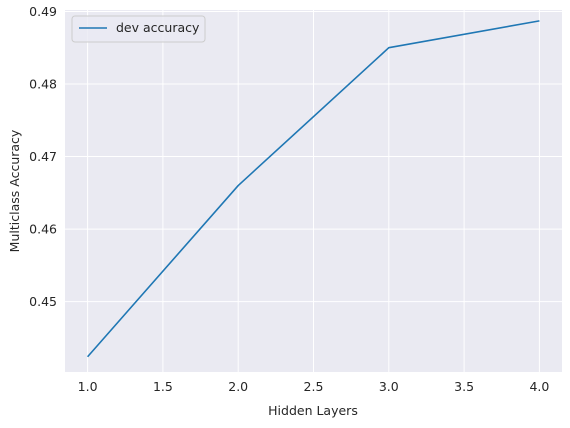 The width and height of the screenshot is (570, 428). Describe the element at coordinates (43, 83) in the screenshot. I see `y-tick-label: 0.48` at that location.